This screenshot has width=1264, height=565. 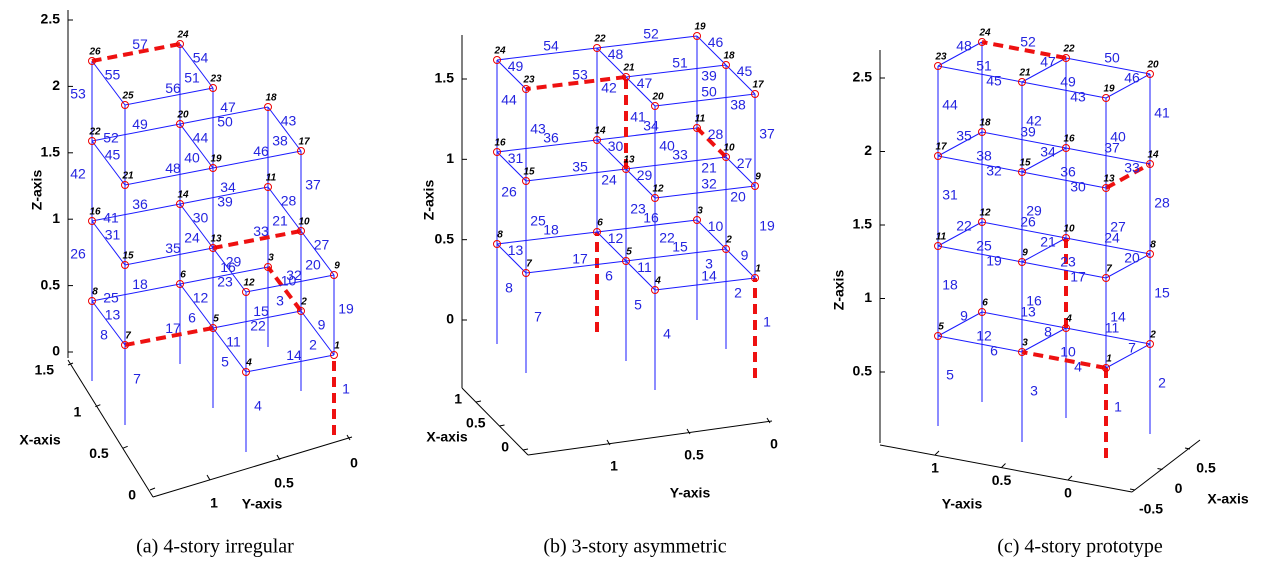 I want to click on element-label: 33, so click(x=1132, y=168).